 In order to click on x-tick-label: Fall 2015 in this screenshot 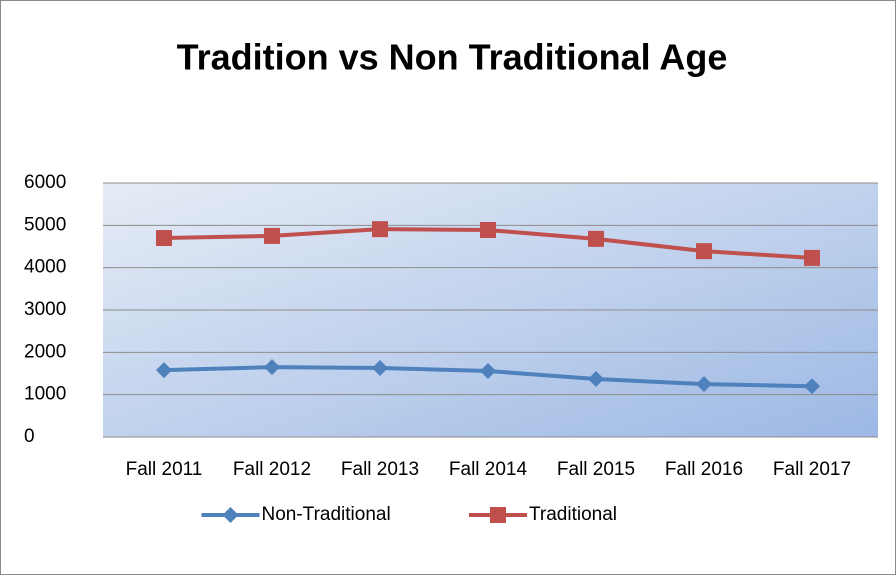, I will do `click(596, 469)`.